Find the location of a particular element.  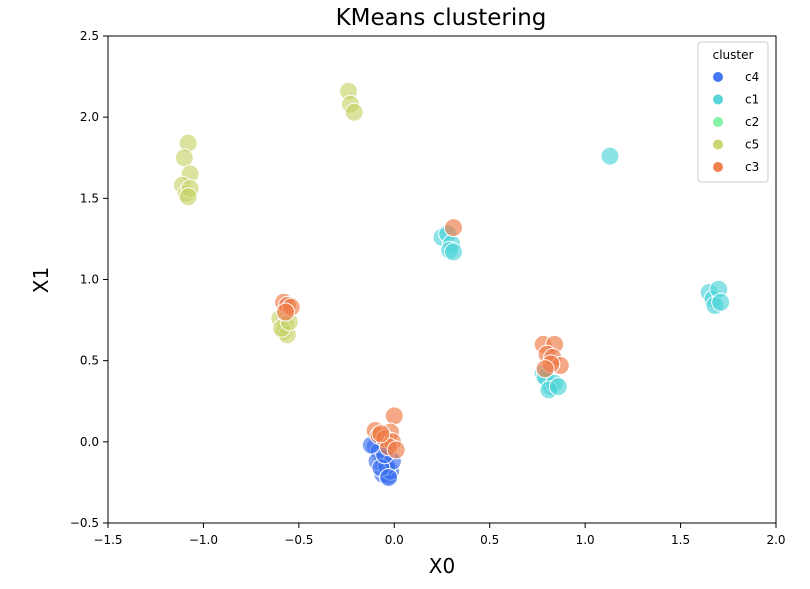

legend-marker-c1 is located at coordinates (718, 99).